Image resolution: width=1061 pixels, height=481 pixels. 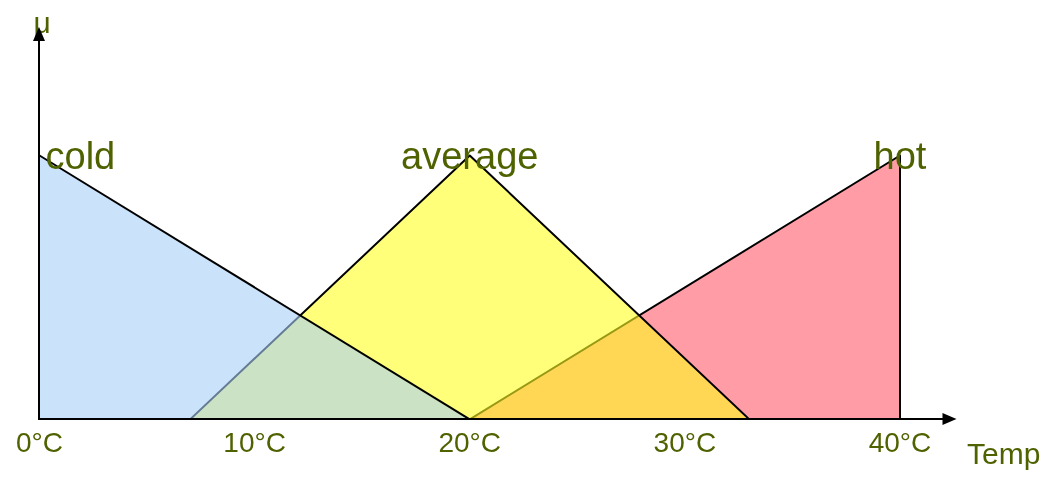 What do you see at coordinates (39, 442) in the screenshot?
I see `x-tick-label: 0°C` at bounding box center [39, 442].